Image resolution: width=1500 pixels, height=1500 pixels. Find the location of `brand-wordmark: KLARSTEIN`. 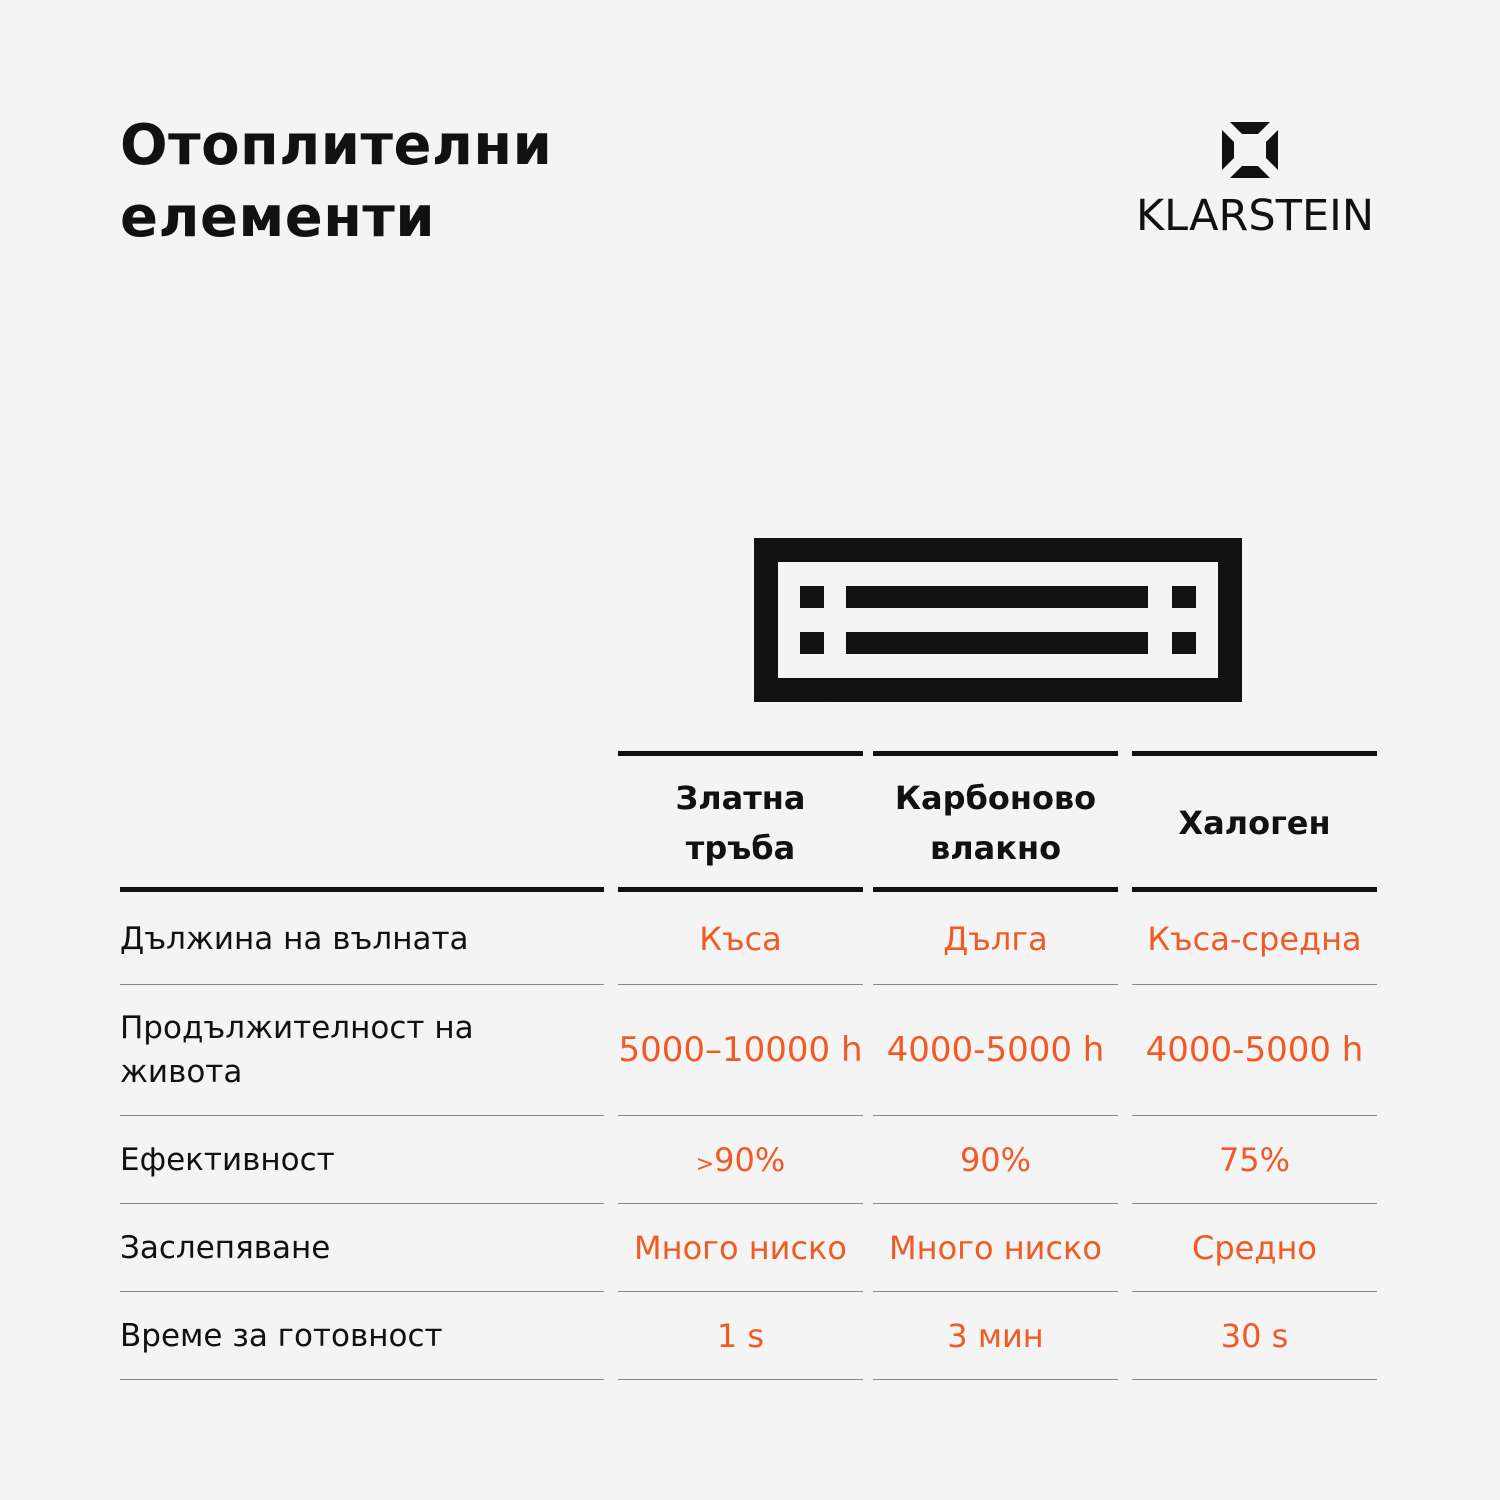

brand-wordmark: KLARSTEIN is located at coordinates (1254, 216).